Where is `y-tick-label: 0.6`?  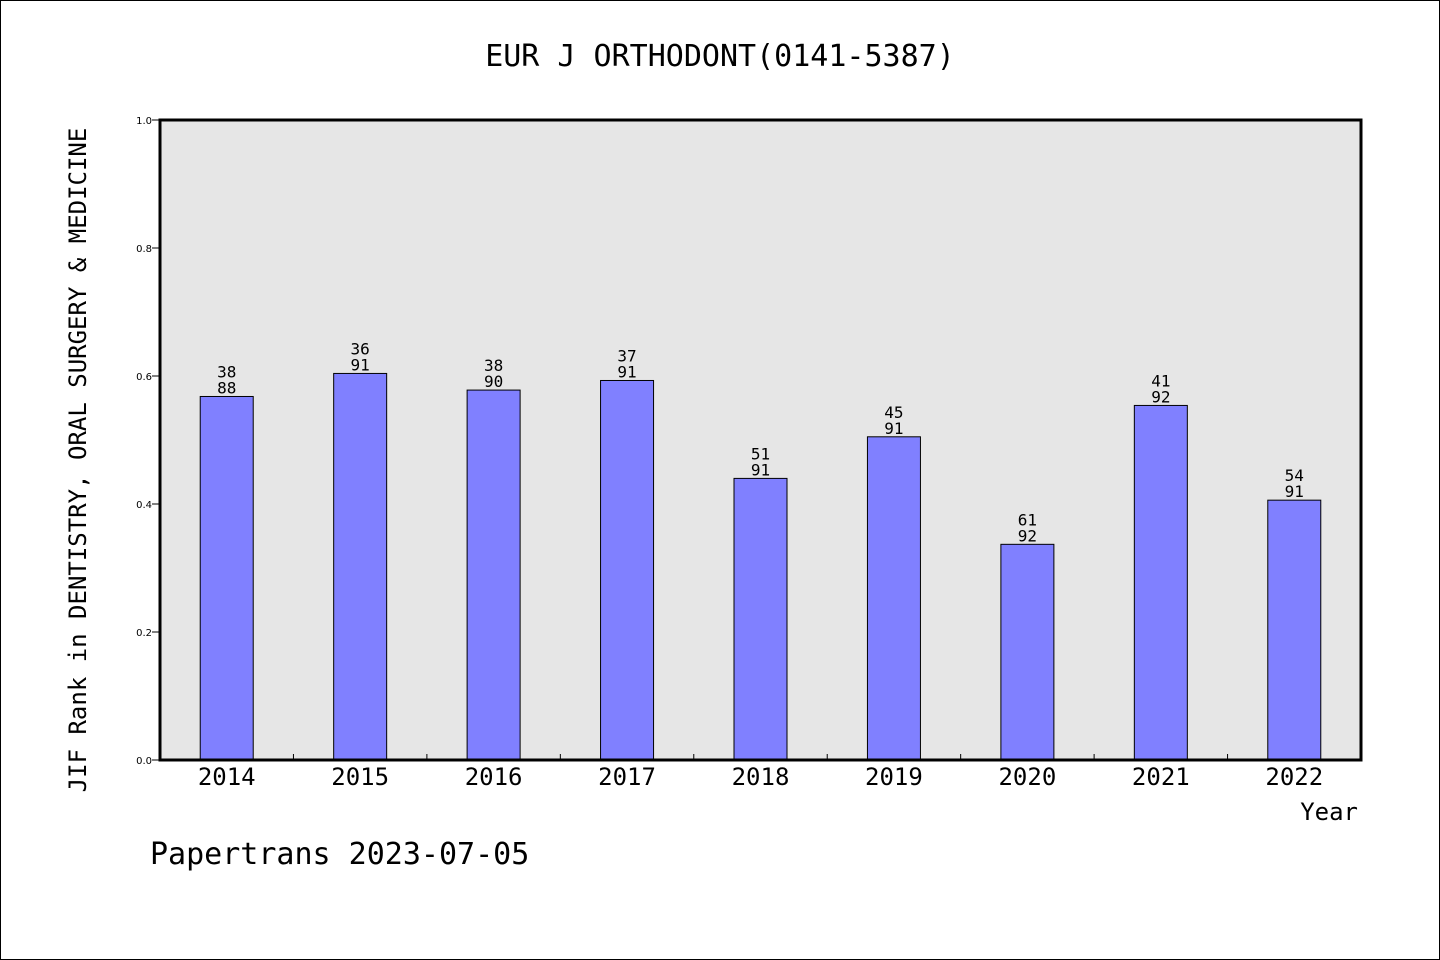
y-tick-label: 0.6 is located at coordinates (144, 377).